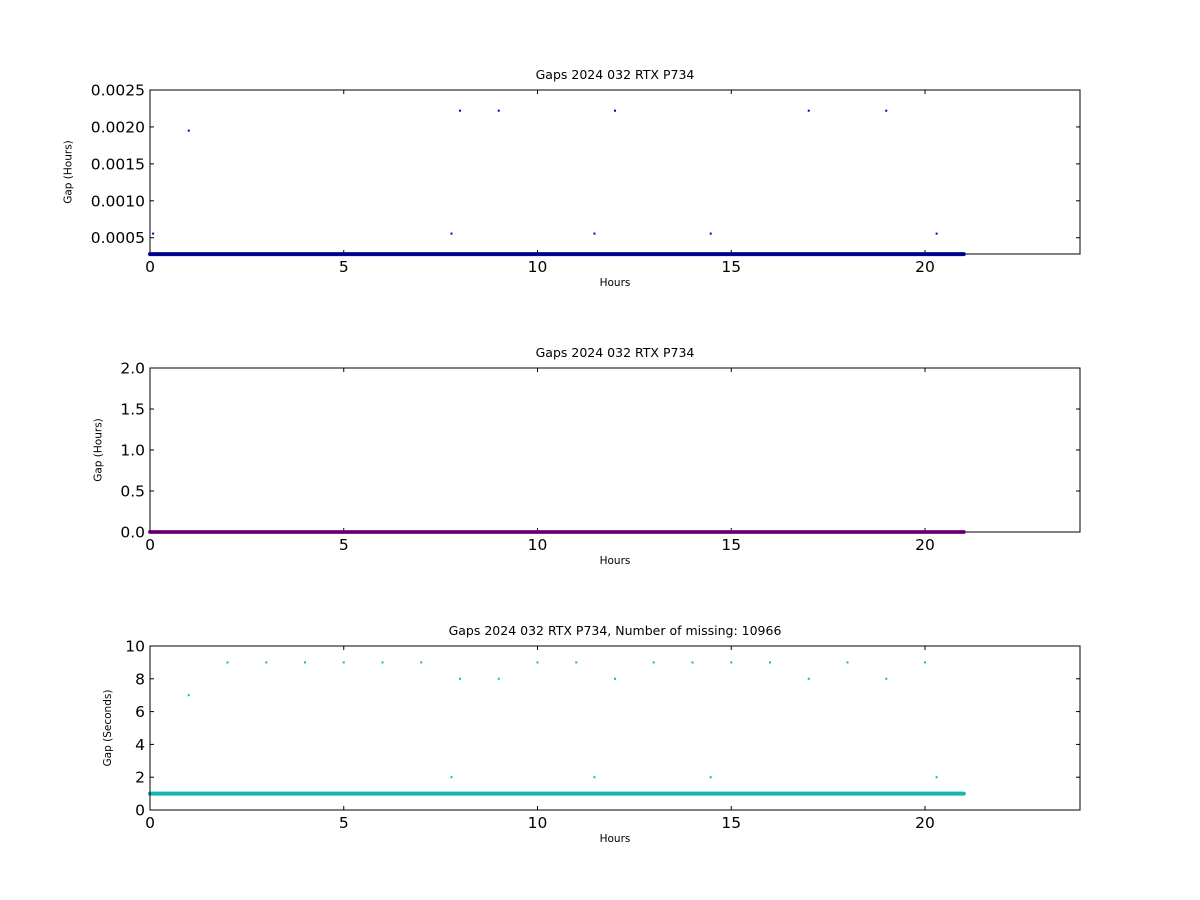 Image resolution: width=1200 pixels, height=900 pixels. Describe the element at coordinates (132, 533) in the screenshot. I see `y-tick-label: 0.0` at that location.